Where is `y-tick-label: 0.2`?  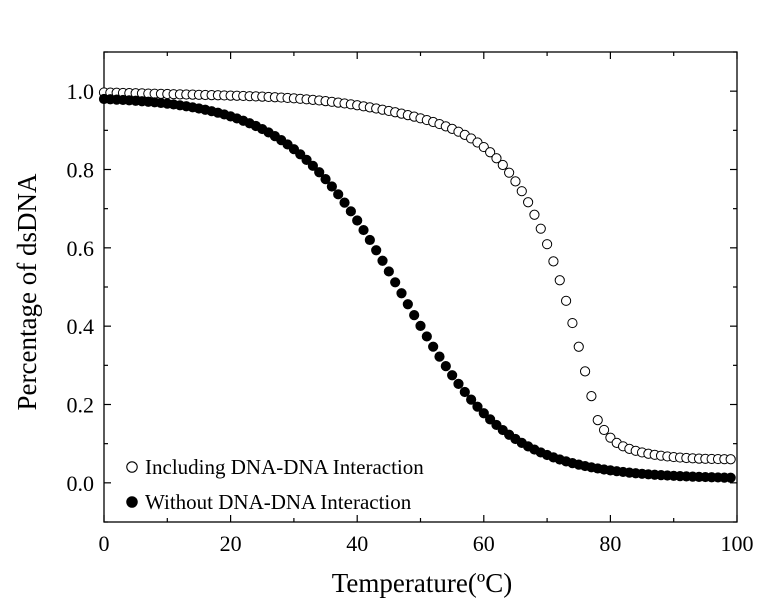 y-tick-label: 0.2 is located at coordinates (81, 405).